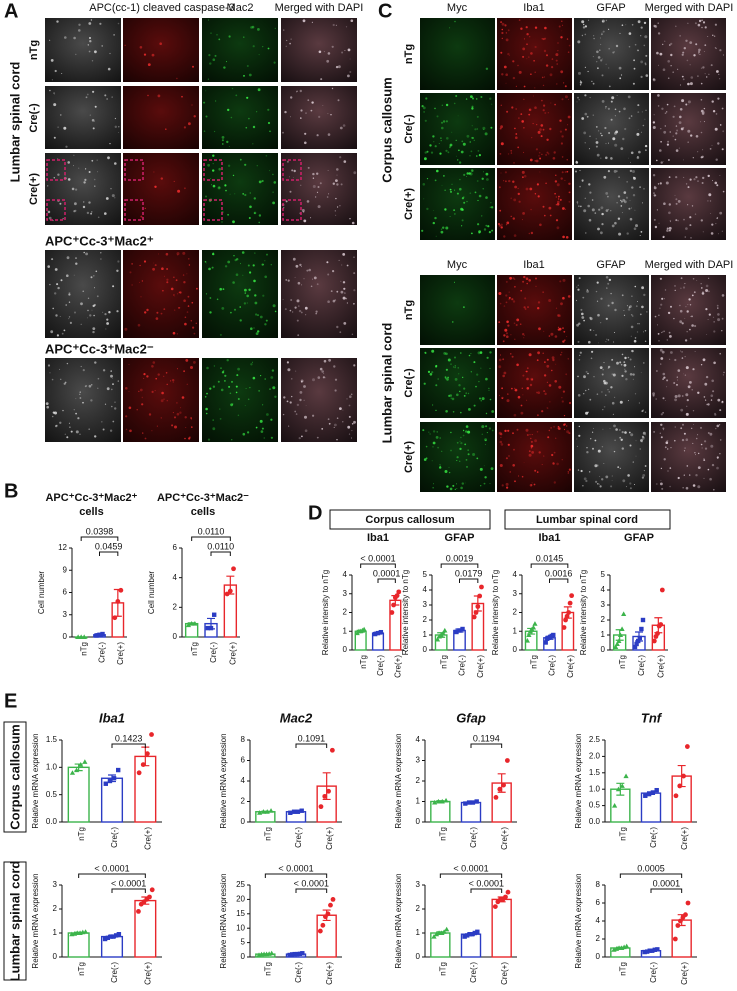 This screenshot has width=737, height=991. Describe the element at coordinates (639, 538) in the screenshot. I see `chart-title: GFAP` at that location.